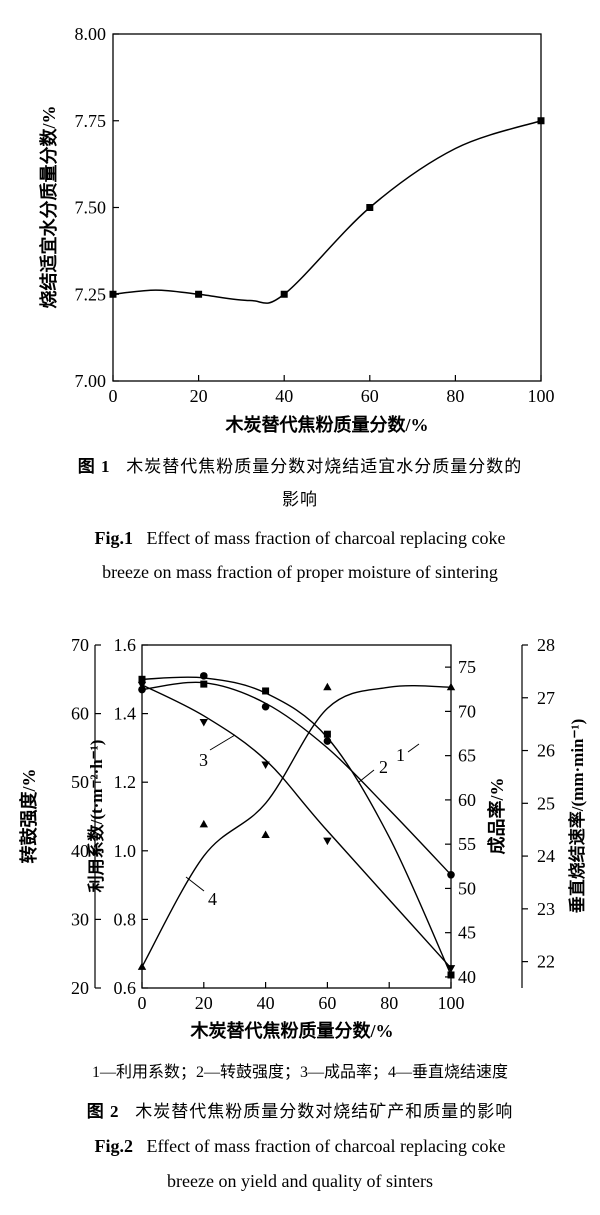 This screenshot has height=1215, width=600. I want to click on fig2-caption-zh-label: 图 2, so click(103, 1111).